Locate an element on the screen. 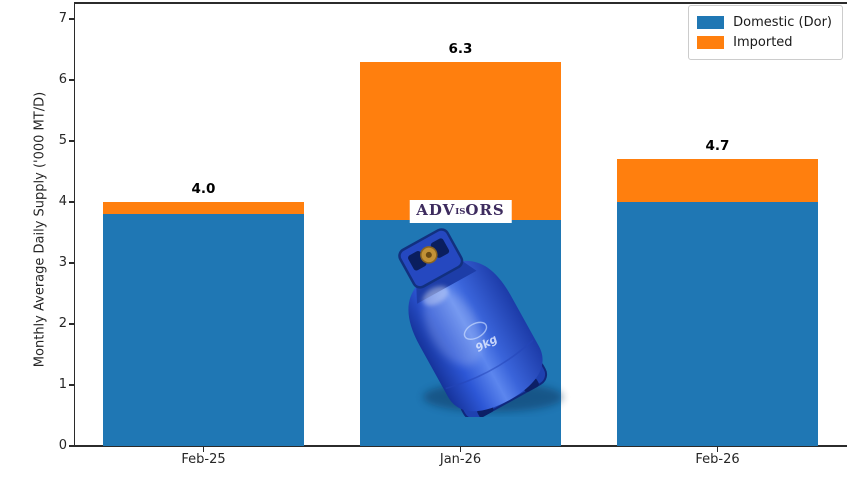 The height and width of the screenshot is (484, 860). x-axis-spine is located at coordinates (460, 446).